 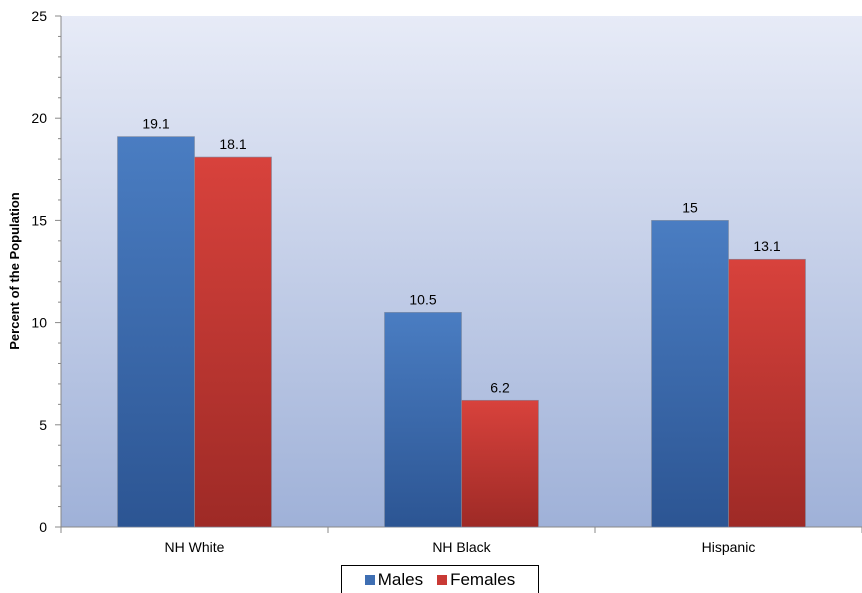 What do you see at coordinates (14, 271) in the screenshot?
I see `y-axis-label: Percent of the Population` at bounding box center [14, 271].